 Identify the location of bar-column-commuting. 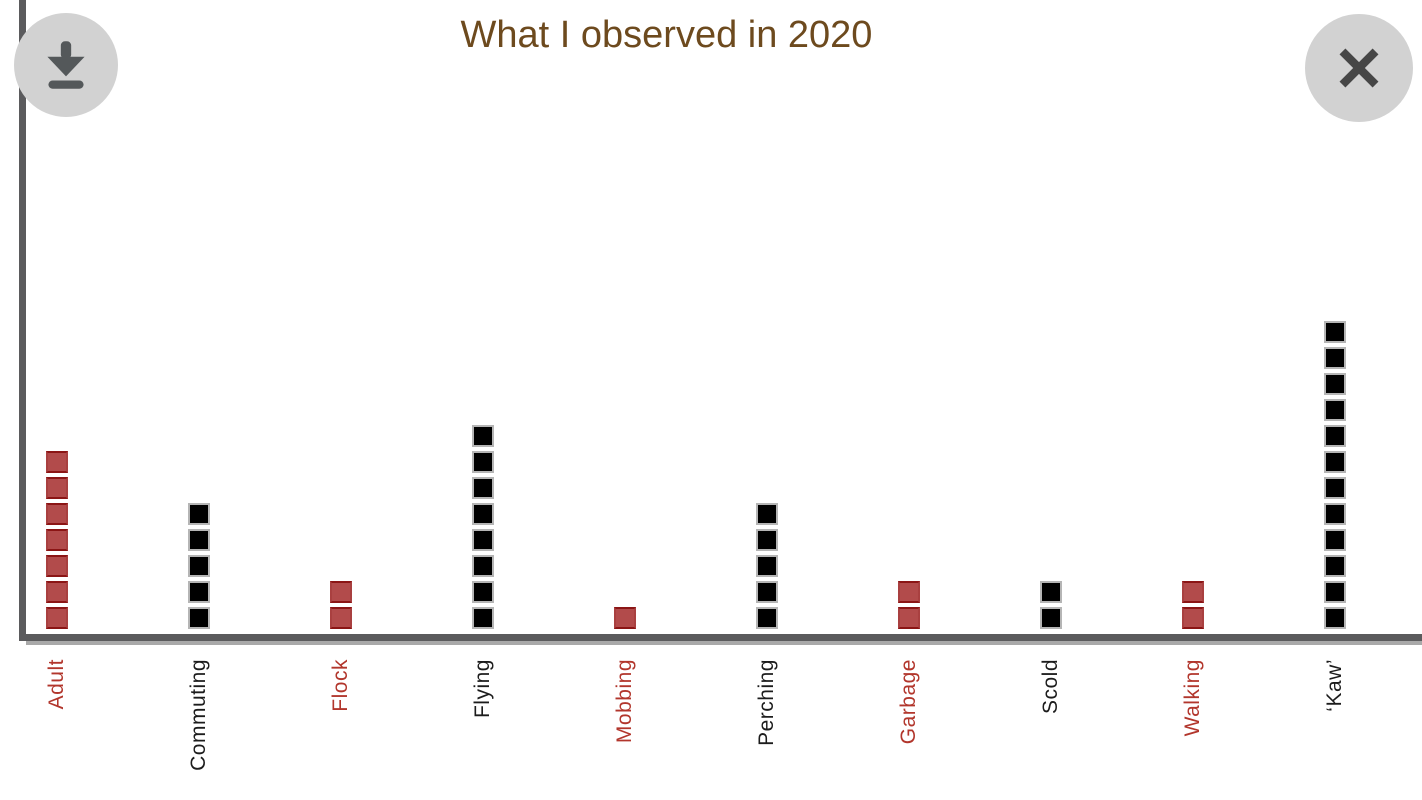
(199, 566).